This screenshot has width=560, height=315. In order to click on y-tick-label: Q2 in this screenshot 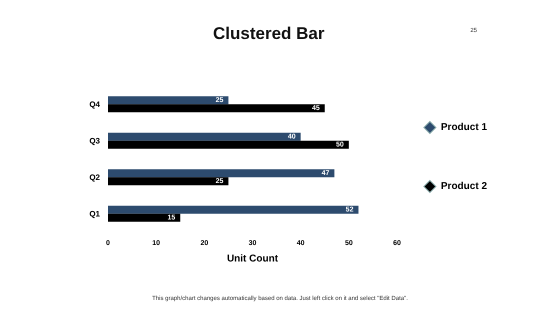, I will do `click(95, 177)`.